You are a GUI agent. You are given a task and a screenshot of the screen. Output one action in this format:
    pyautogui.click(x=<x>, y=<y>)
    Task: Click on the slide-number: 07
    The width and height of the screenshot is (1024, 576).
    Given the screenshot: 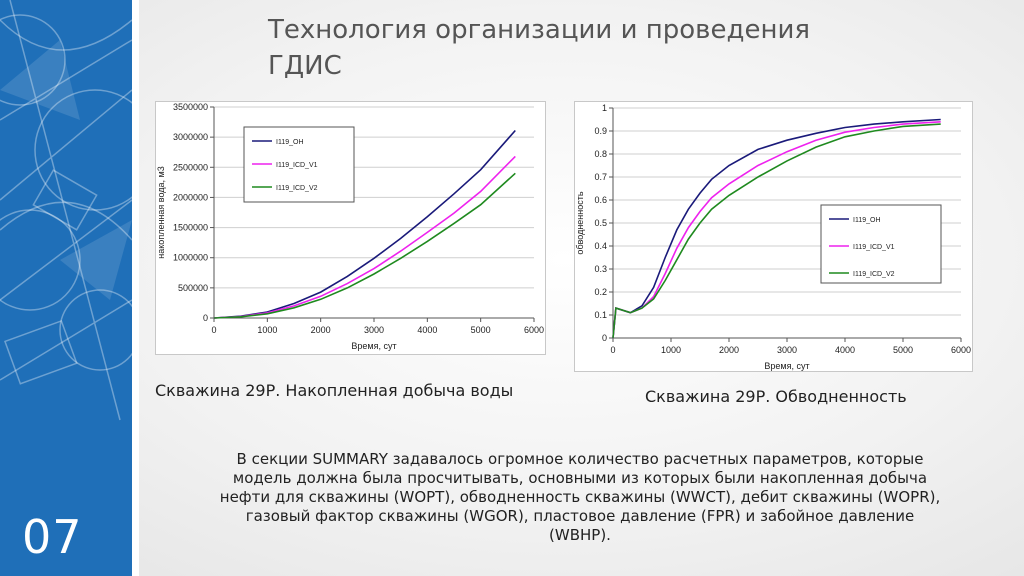 What is the action you would take?
    pyautogui.click(x=52, y=537)
    